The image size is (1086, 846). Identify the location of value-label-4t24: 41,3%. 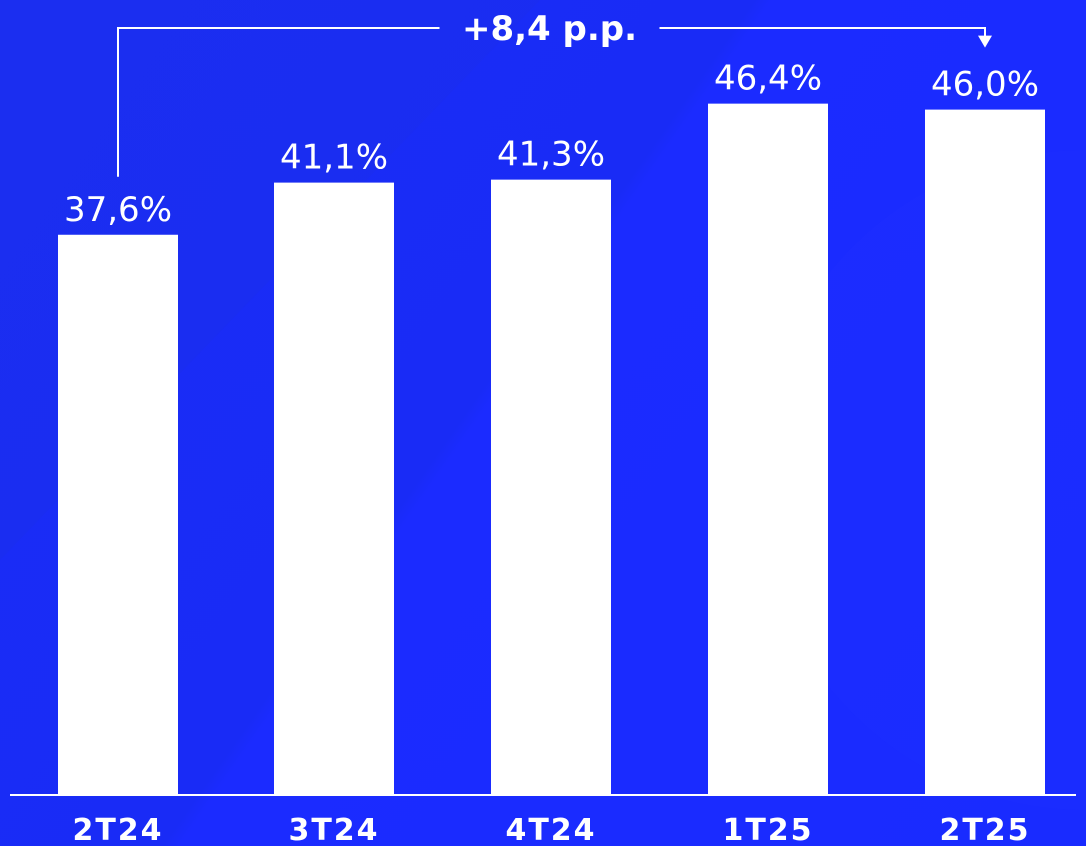
(551, 155).